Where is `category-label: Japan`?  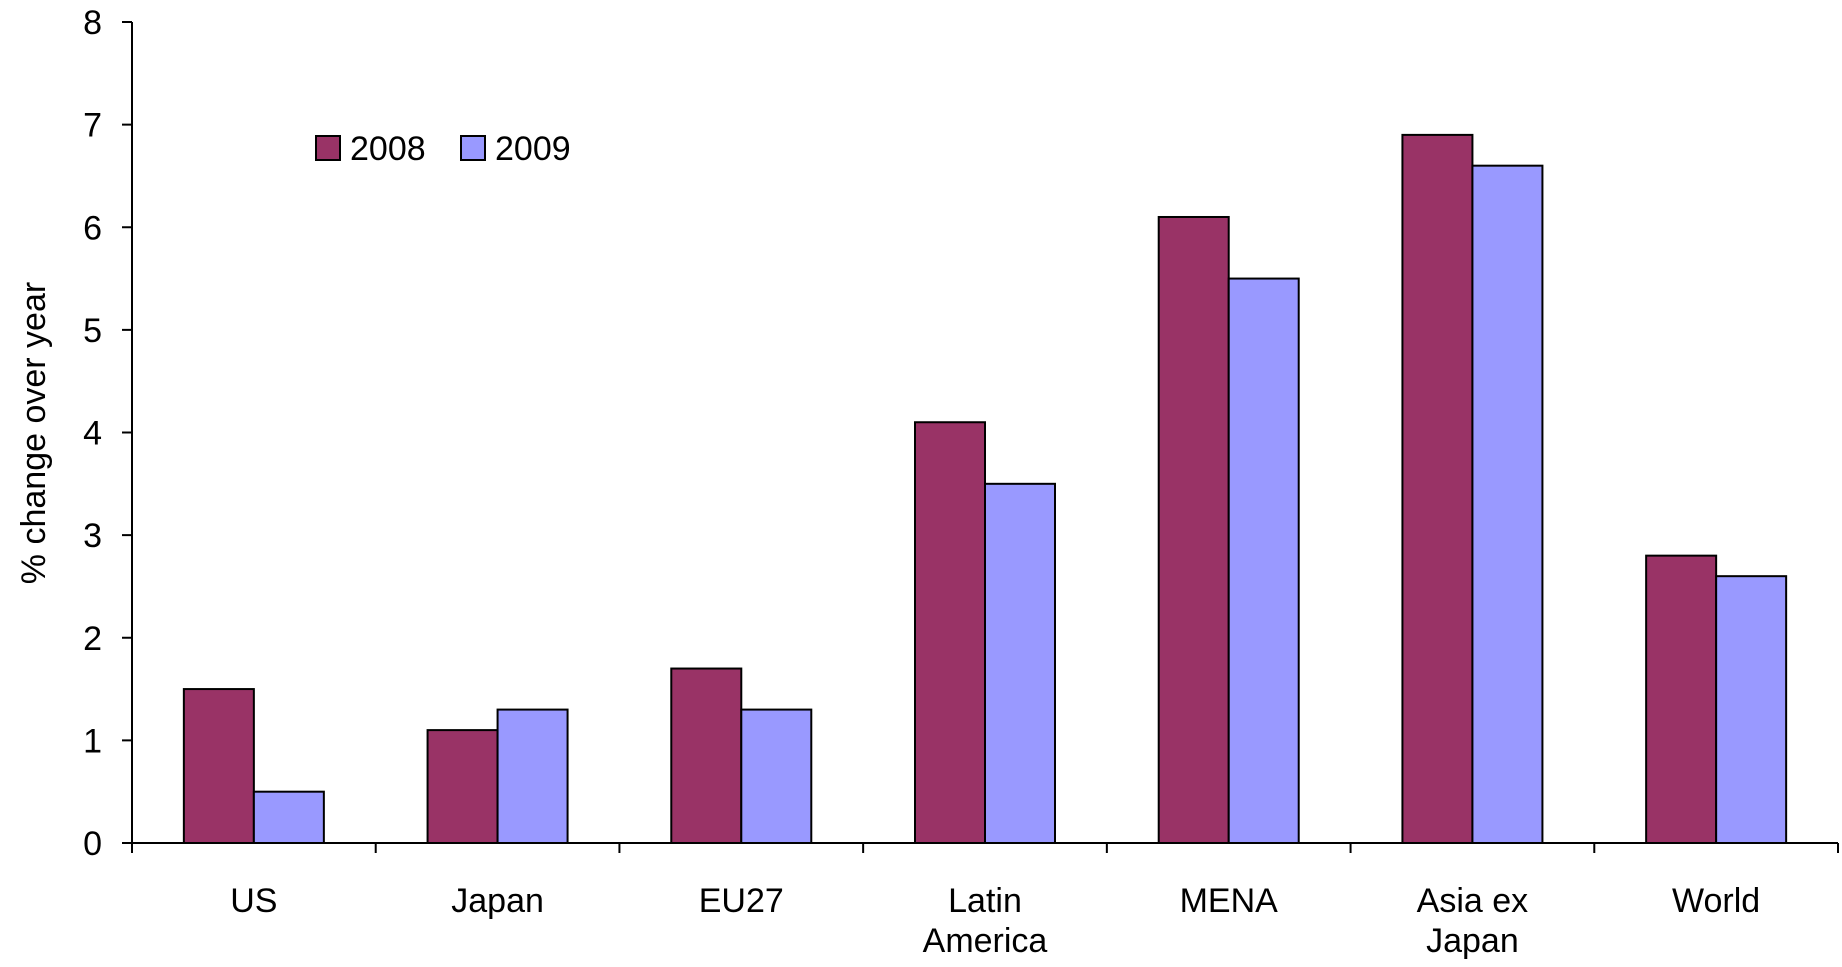 category-label: Japan is located at coordinates (497, 901).